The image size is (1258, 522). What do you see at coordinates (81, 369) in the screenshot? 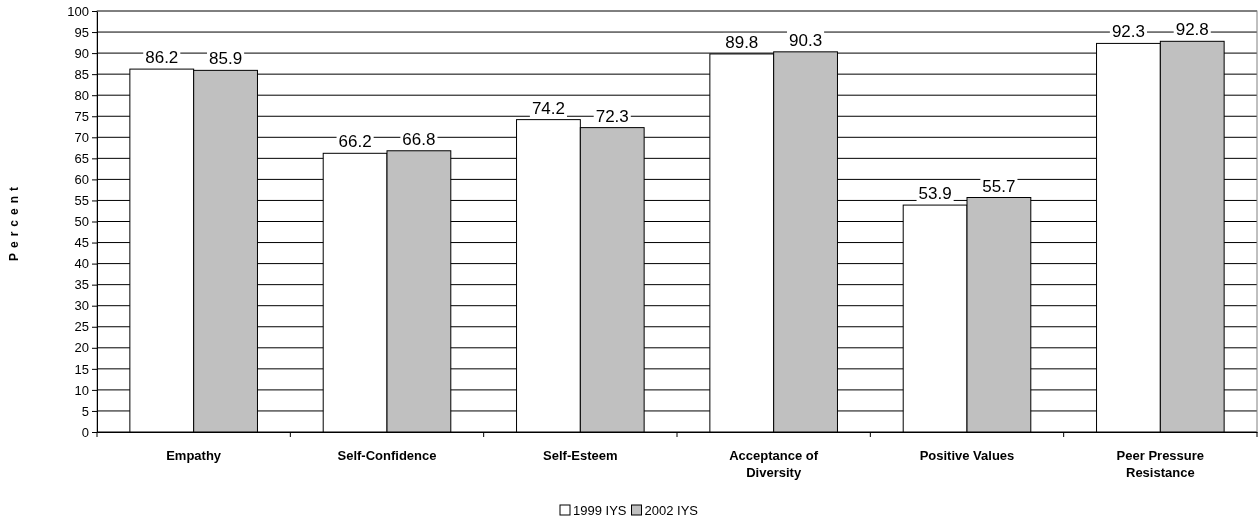
I see `y-tick-label: 15` at bounding box center [81, 369].